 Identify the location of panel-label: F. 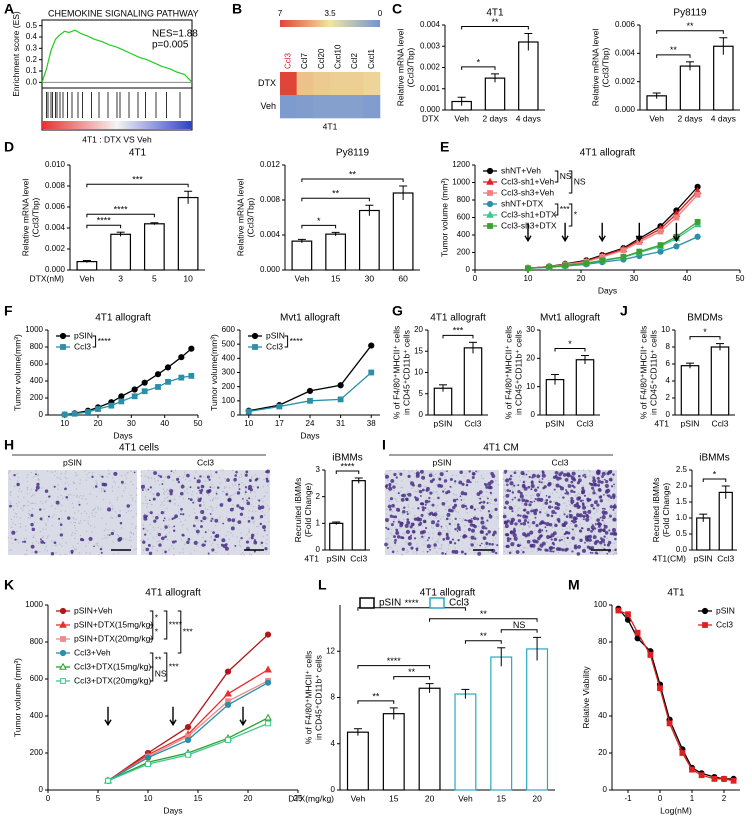
(8, 311).